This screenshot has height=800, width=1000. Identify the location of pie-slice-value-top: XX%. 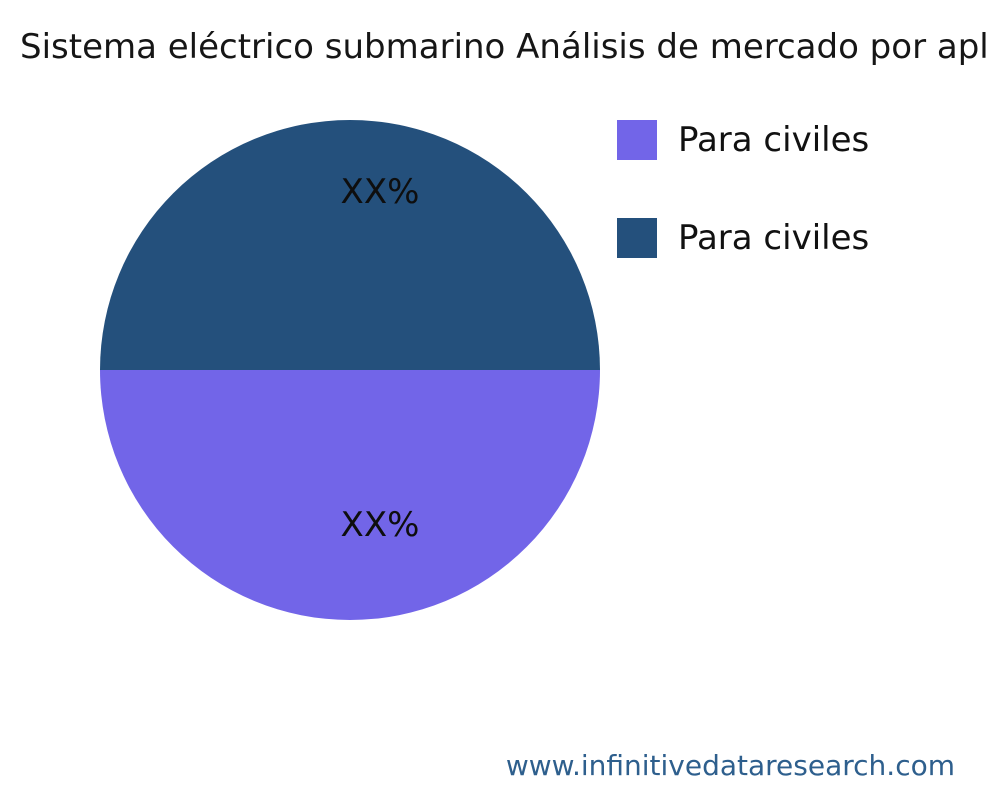
(380, 192).